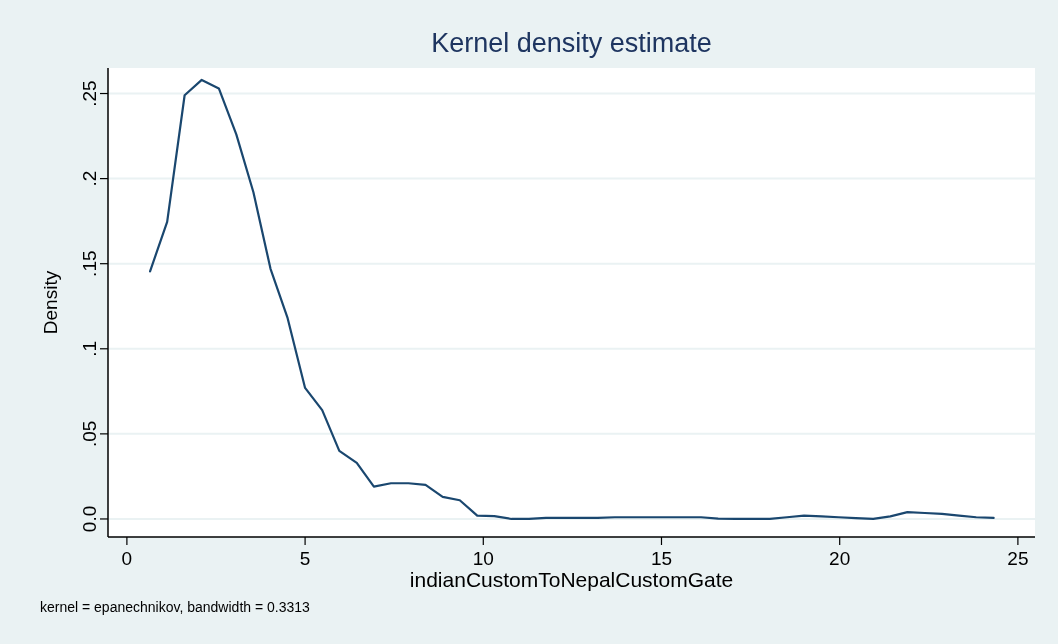  What do you see at coordinates (1018, 558) in the screenshot?
I see `x-tick-label: 25` at bounding box center [1018, 558].